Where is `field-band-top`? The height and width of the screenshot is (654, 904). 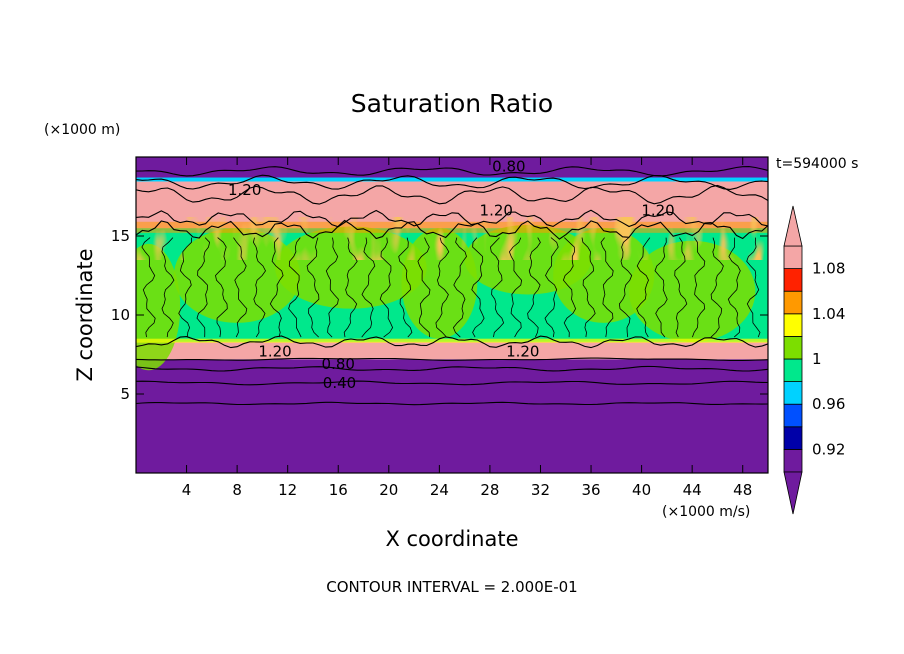
field-band-top is located at coordinates (452, 179).